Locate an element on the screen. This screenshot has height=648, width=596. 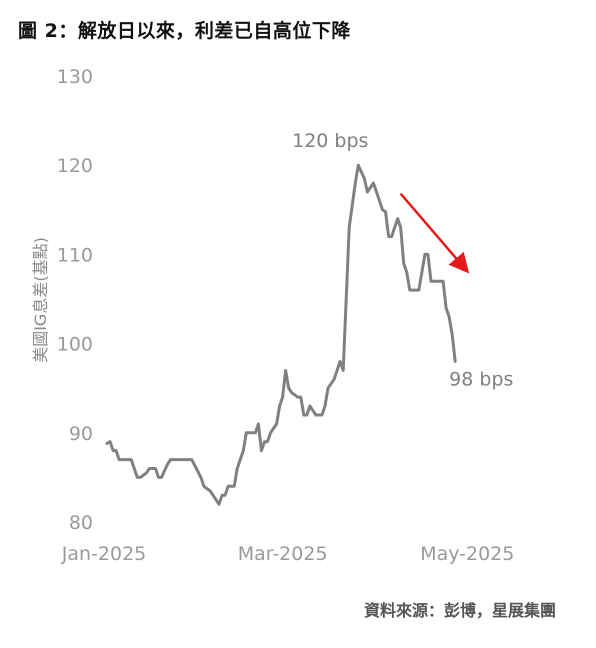
annotations: 120 bps 98 bps is located at coordinates (402, 260).